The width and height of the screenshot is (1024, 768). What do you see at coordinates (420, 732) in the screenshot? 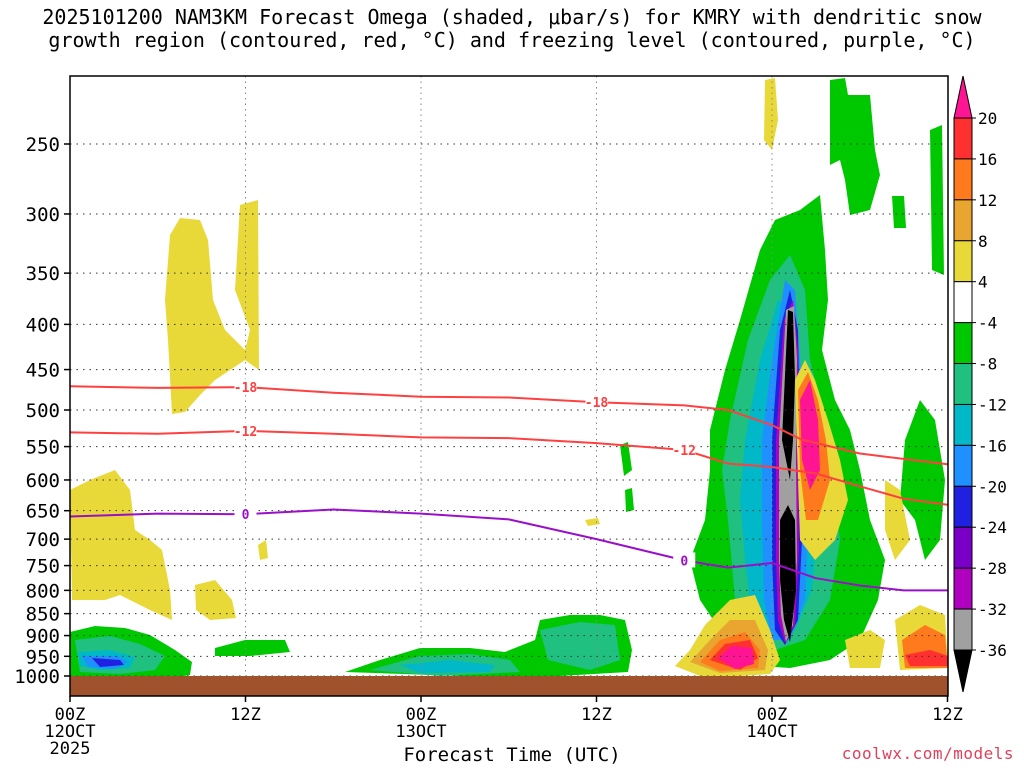
I see `x-tick-date: 13OCT` at bounding box center [420, 732].